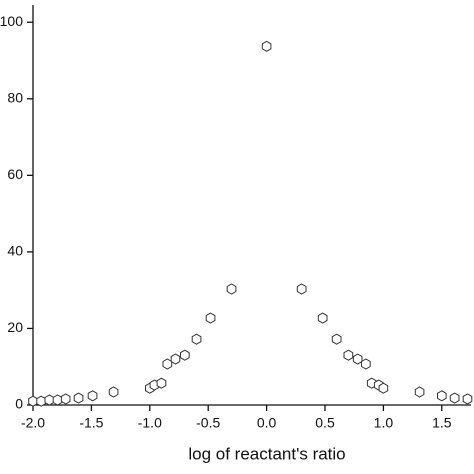  What do you see at coordinates (266, 453) in the screenshot?
I see `x-axis-label: log of reactant's ratio` at bounding box center [266, 453].